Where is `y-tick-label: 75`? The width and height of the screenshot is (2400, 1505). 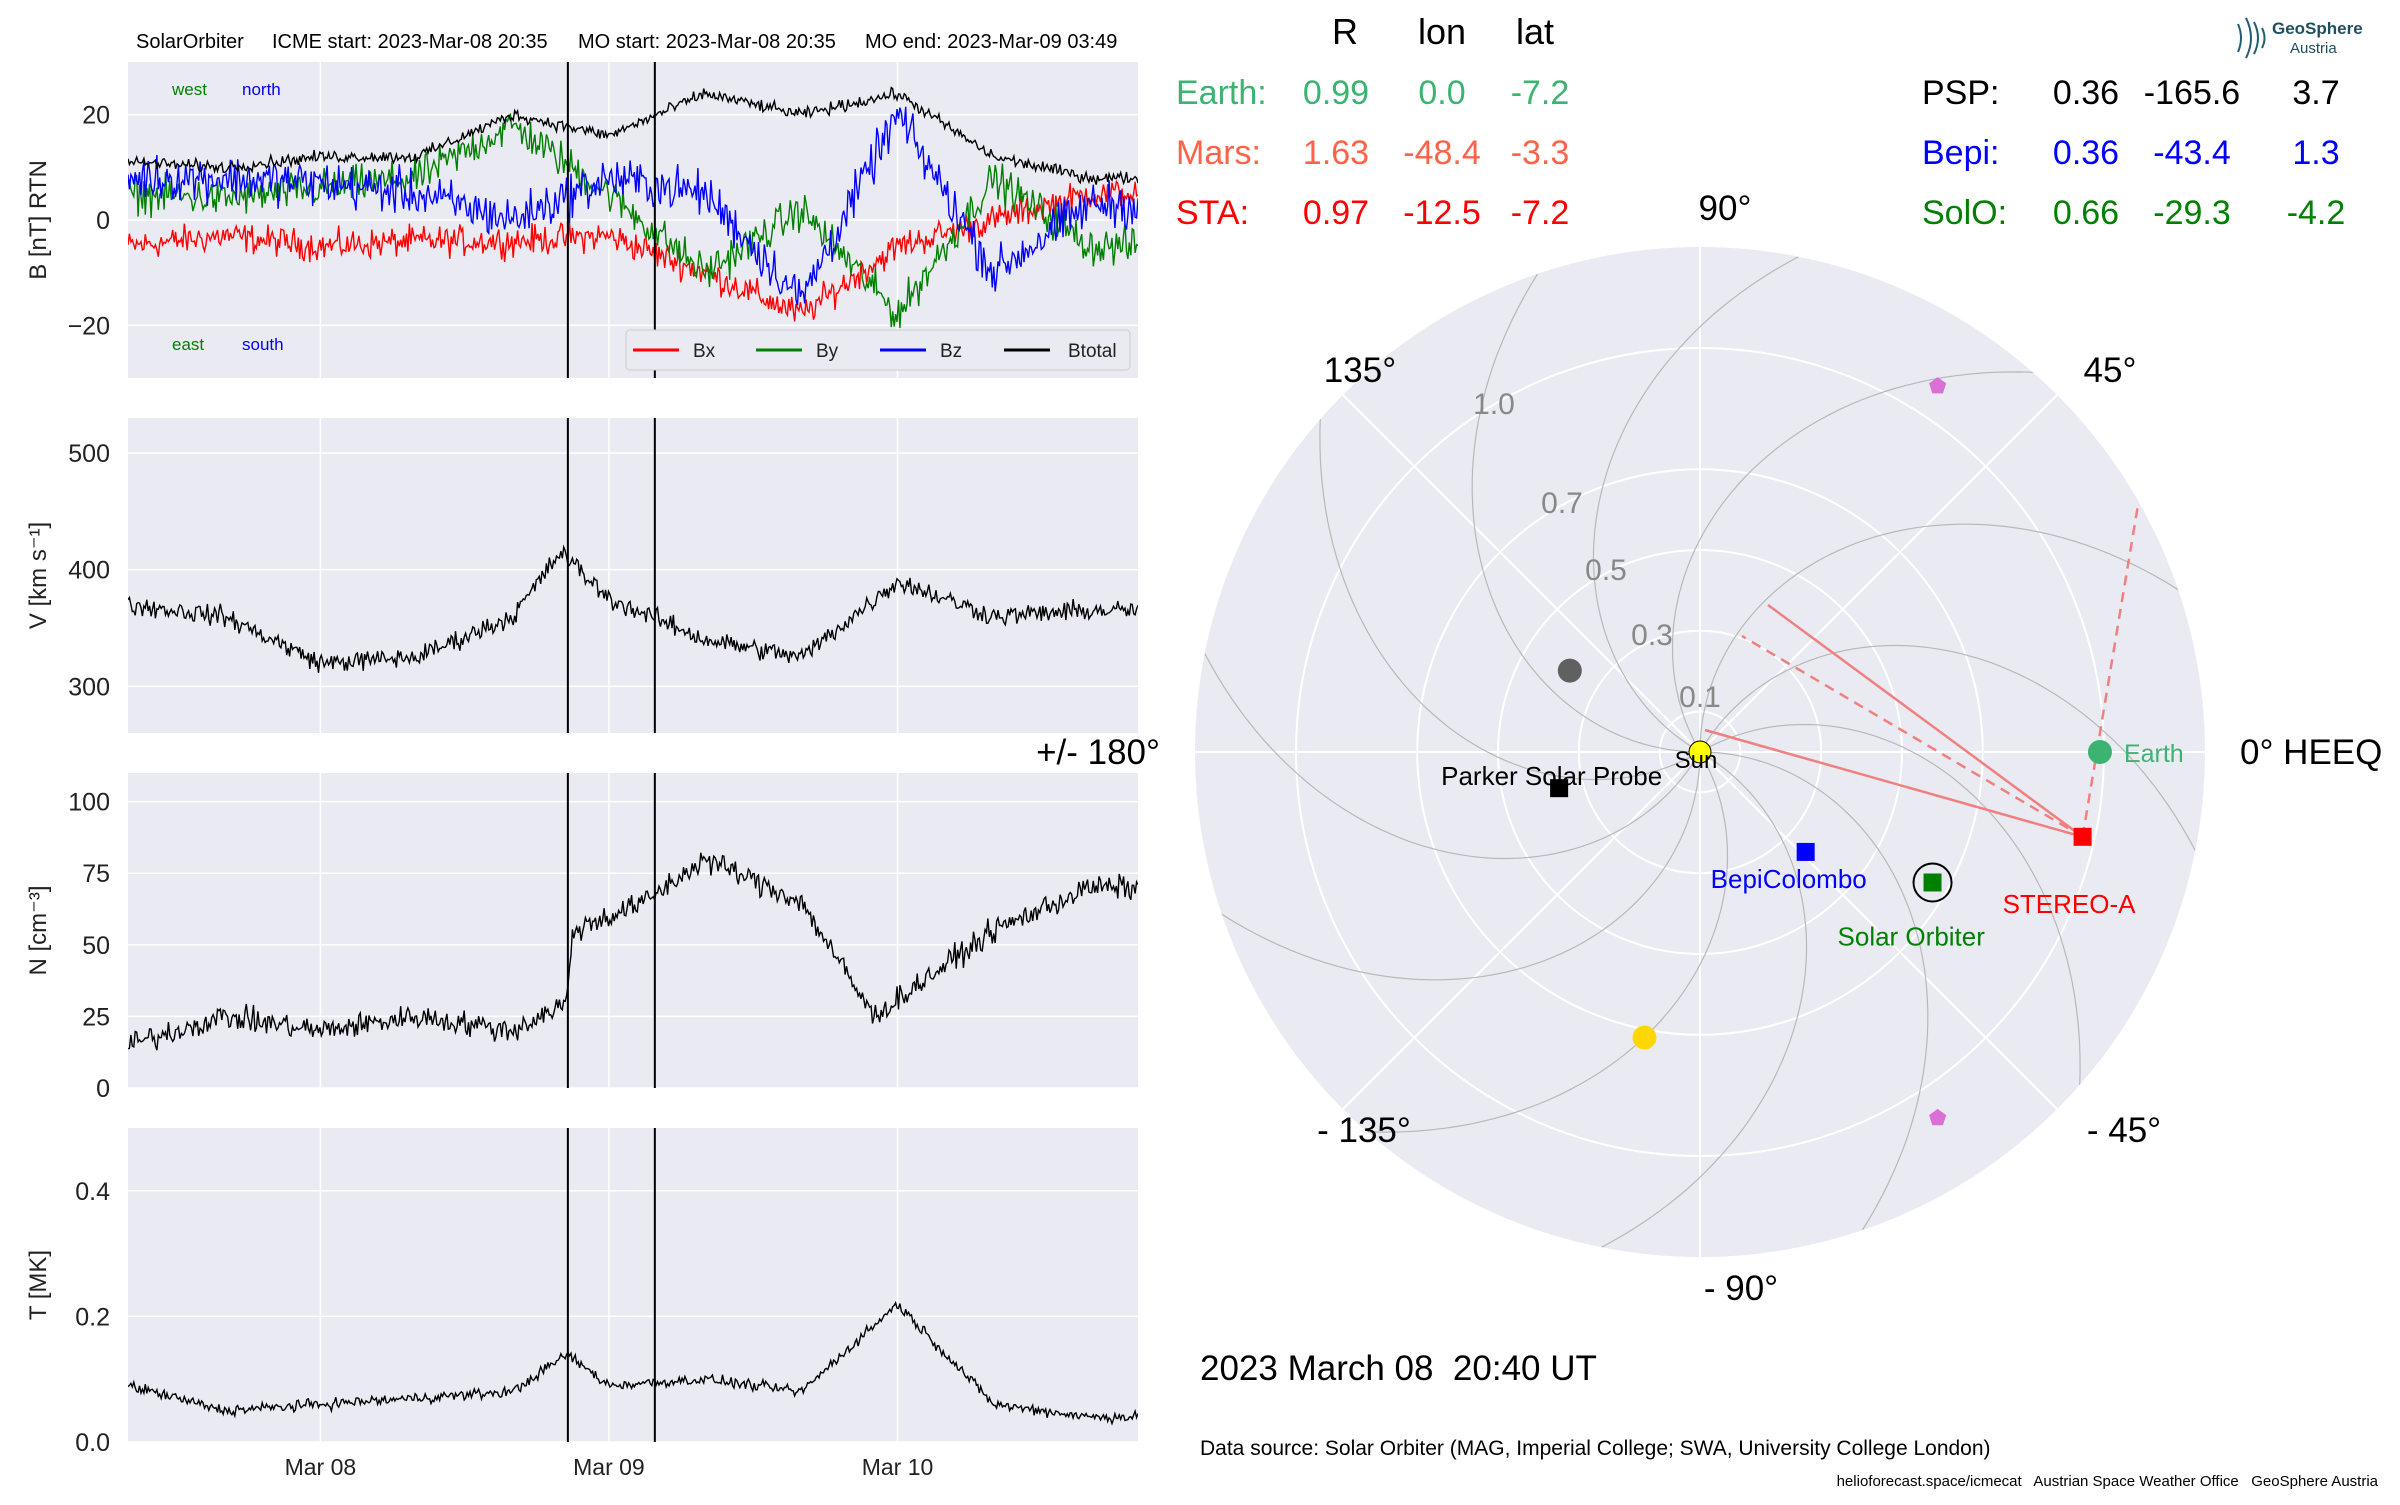
y-tick-label: 75 is located at coordinates (96, 874).